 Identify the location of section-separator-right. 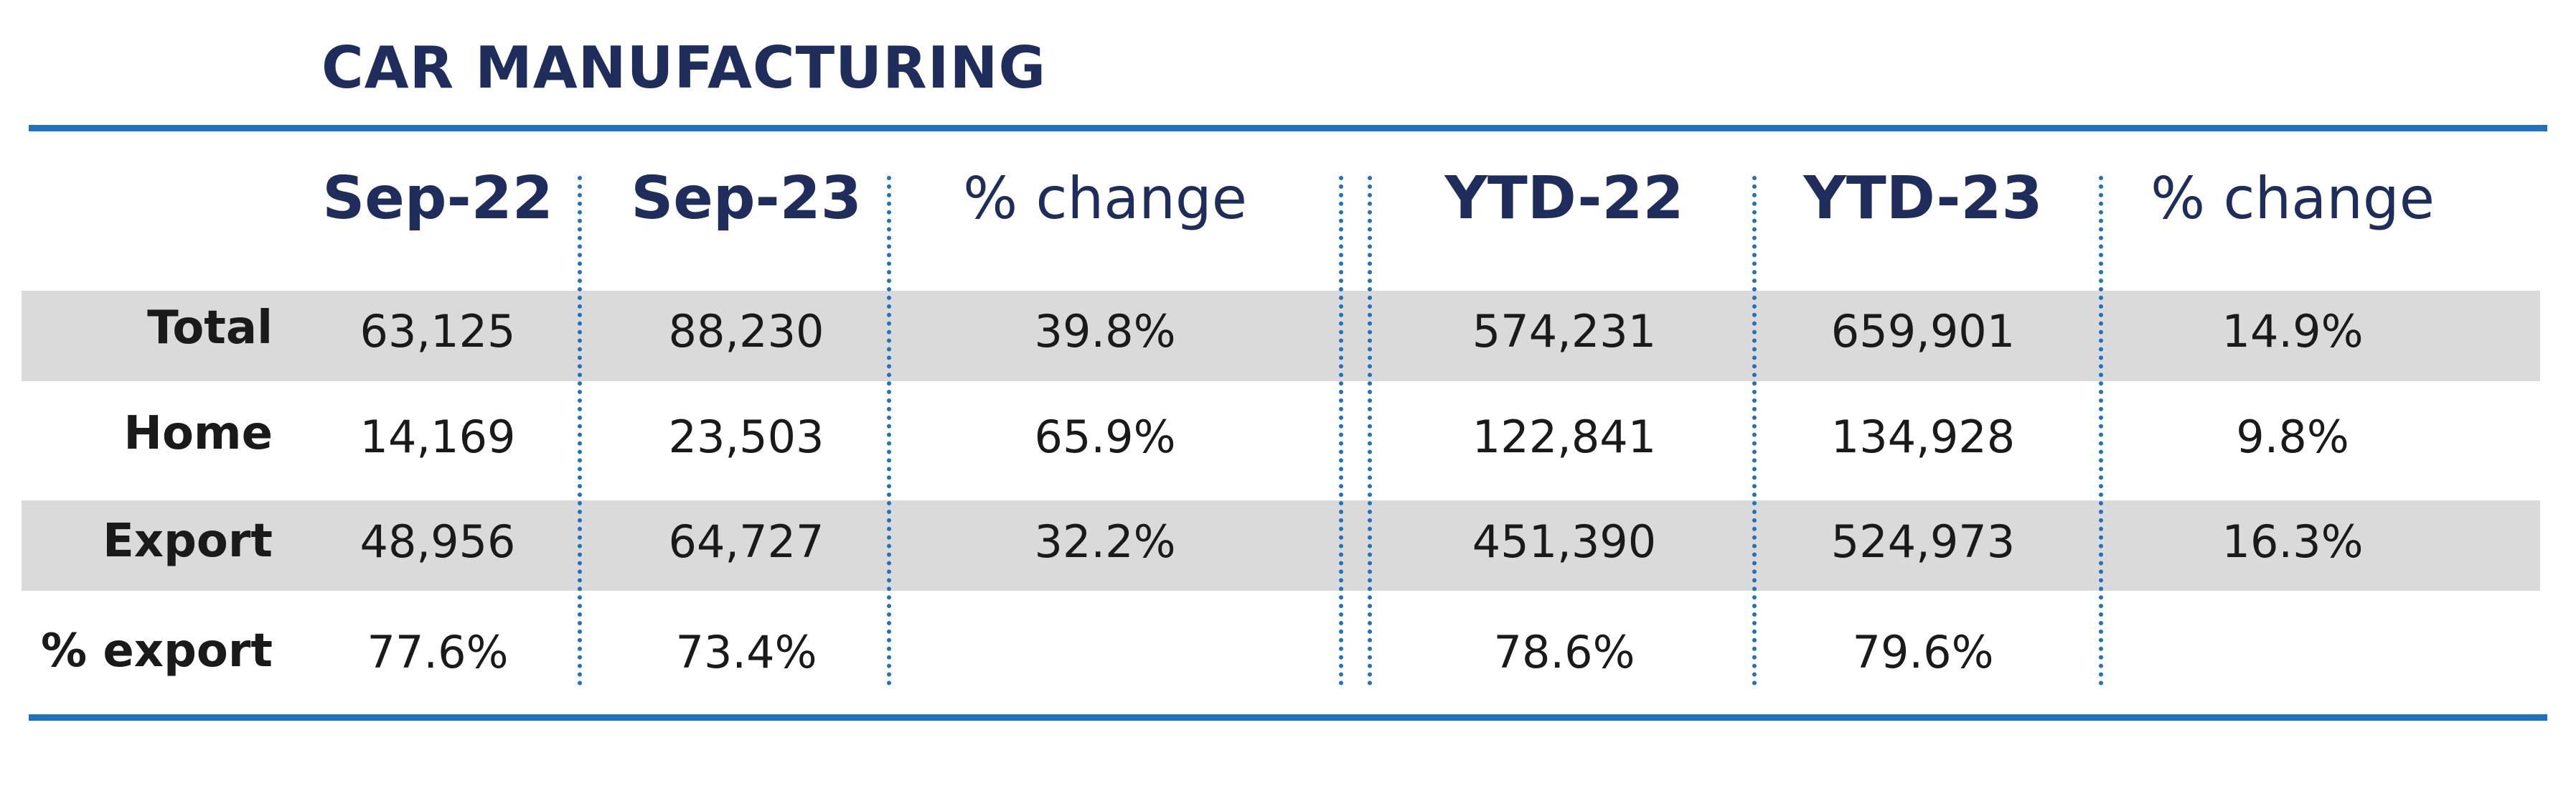
(1370, 431).